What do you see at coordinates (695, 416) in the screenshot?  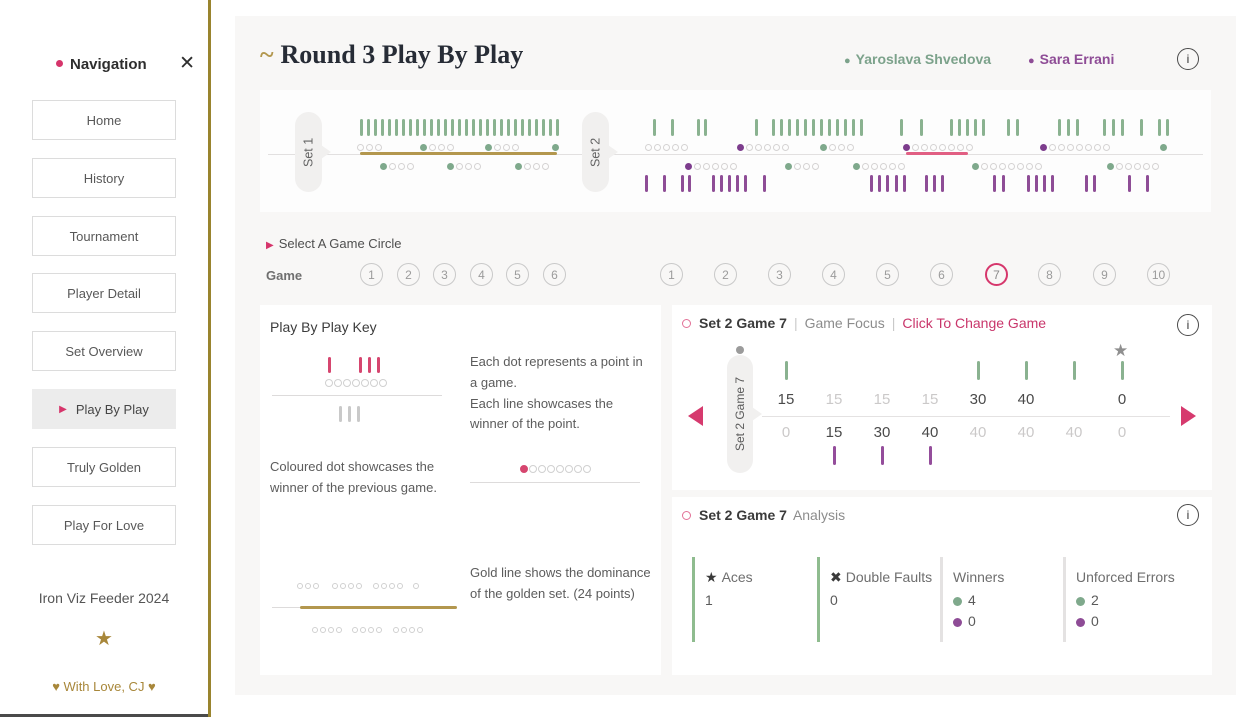 I see `previous-game-arrow` at bounding box center [695, 416].